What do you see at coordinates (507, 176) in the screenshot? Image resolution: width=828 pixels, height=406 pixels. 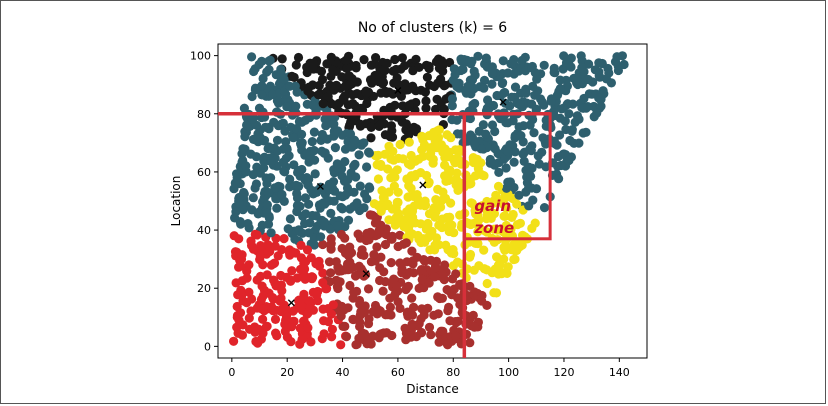 I see `gain-zone-box` at bounding box center [507, 176].